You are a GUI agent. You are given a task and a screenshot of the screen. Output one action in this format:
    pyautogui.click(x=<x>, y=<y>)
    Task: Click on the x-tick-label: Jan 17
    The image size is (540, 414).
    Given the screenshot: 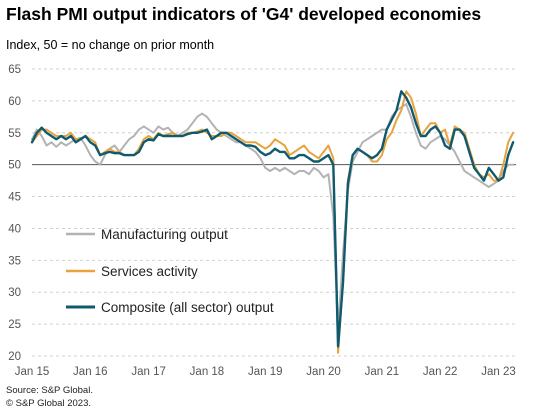 What is the action you would take?
    pyautogui.click(x=148, y=372)
    